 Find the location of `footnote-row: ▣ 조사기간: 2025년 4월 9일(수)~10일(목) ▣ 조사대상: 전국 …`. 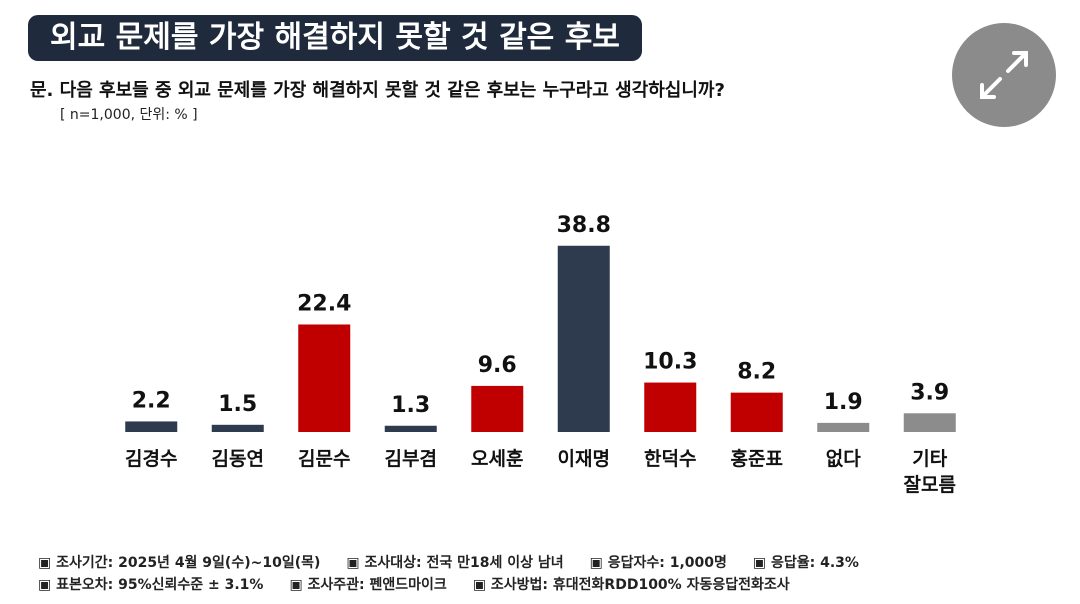

footnote-row: ▣ 조사기간: 2025년 4월 9일(수)~10일(목) ▣ 조사대상: 전국 … is located at coordinates (461, 562).